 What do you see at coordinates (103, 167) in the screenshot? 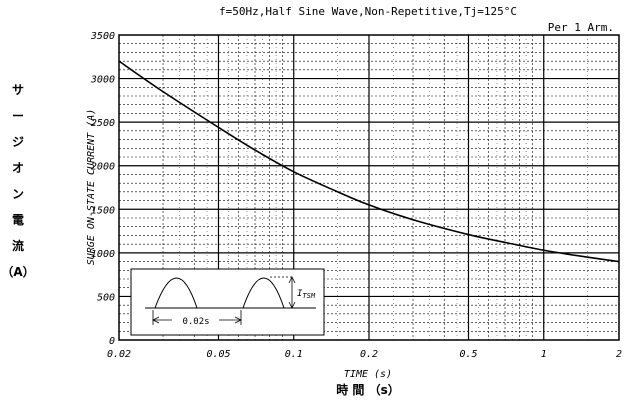
I see `y-tick-label: 2000` at bounding box center [103, 167].